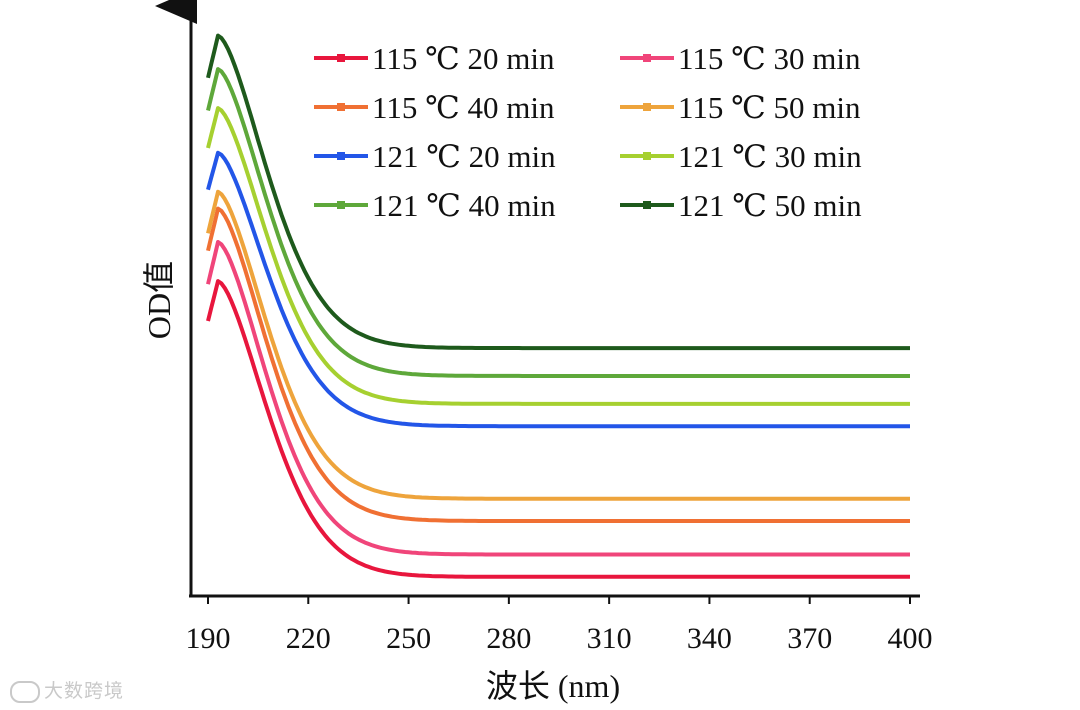  Describe the element at coordinates (559, 625) in the screenshot. I see `x-ticks: 190 220 250 280 310 340 370 400` at that location.